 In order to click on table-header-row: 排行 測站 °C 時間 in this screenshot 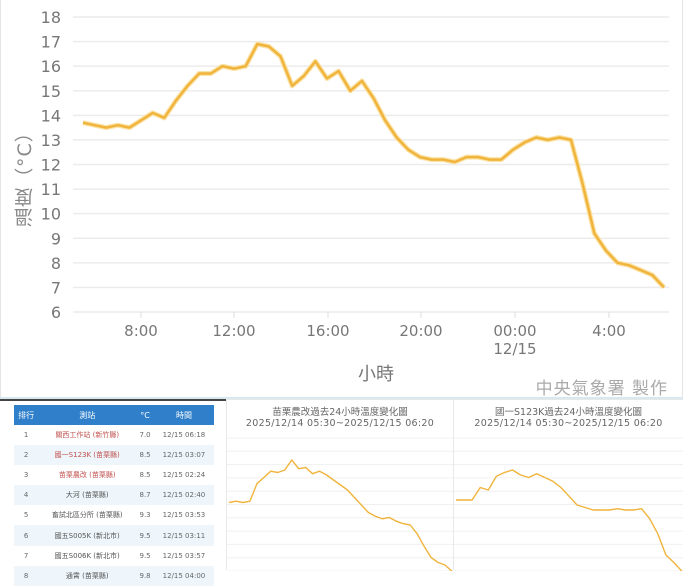, I will do `click(114, 415)`.